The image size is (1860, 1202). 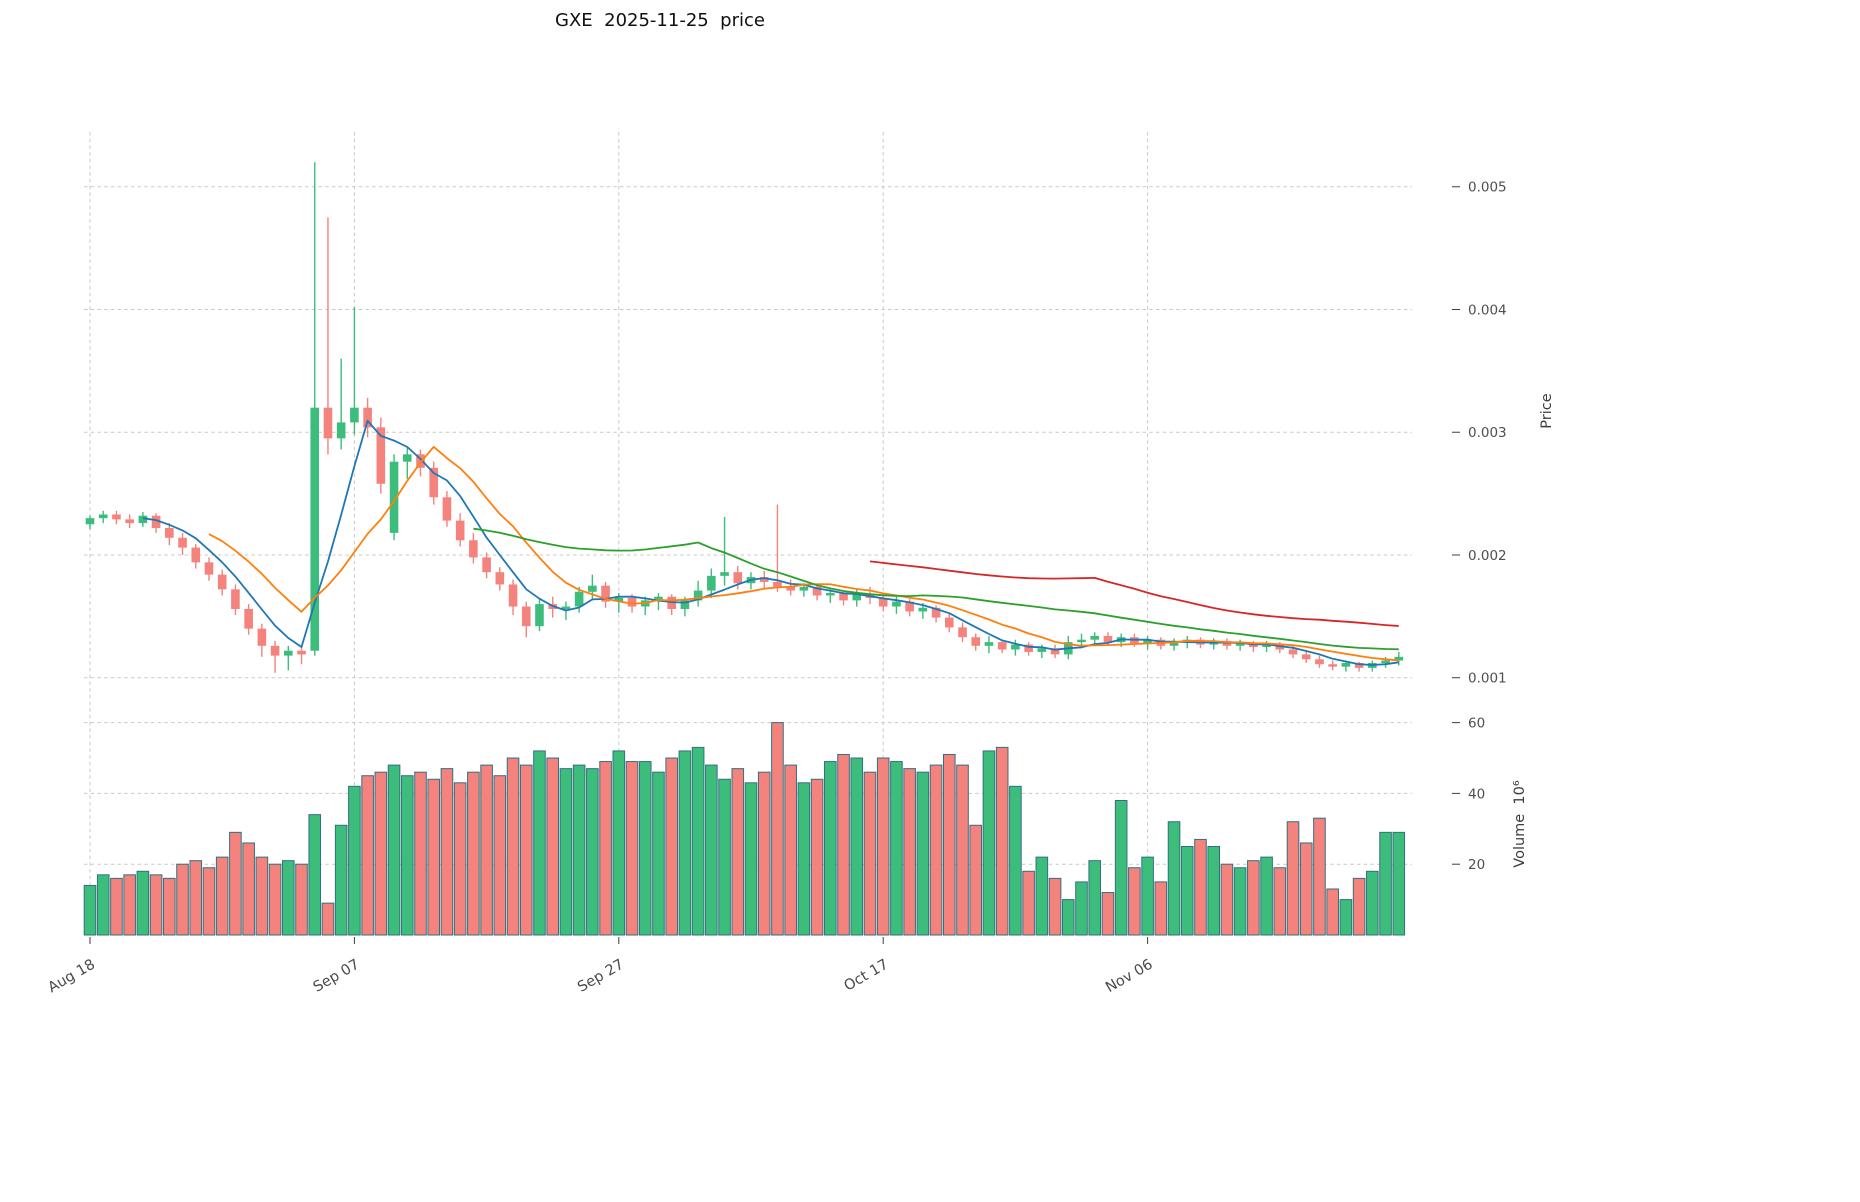 I want to click on volume-axis-label: Volume 10⁶, so click(x=1520, y=824).